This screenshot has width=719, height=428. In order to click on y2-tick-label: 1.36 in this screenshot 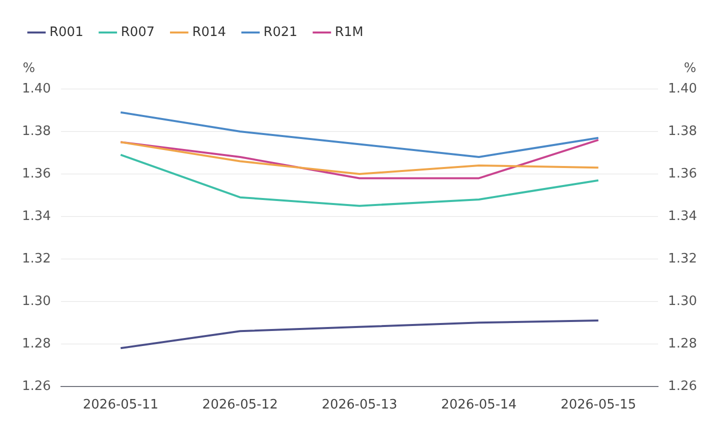, I will do `click(683, 174)`.